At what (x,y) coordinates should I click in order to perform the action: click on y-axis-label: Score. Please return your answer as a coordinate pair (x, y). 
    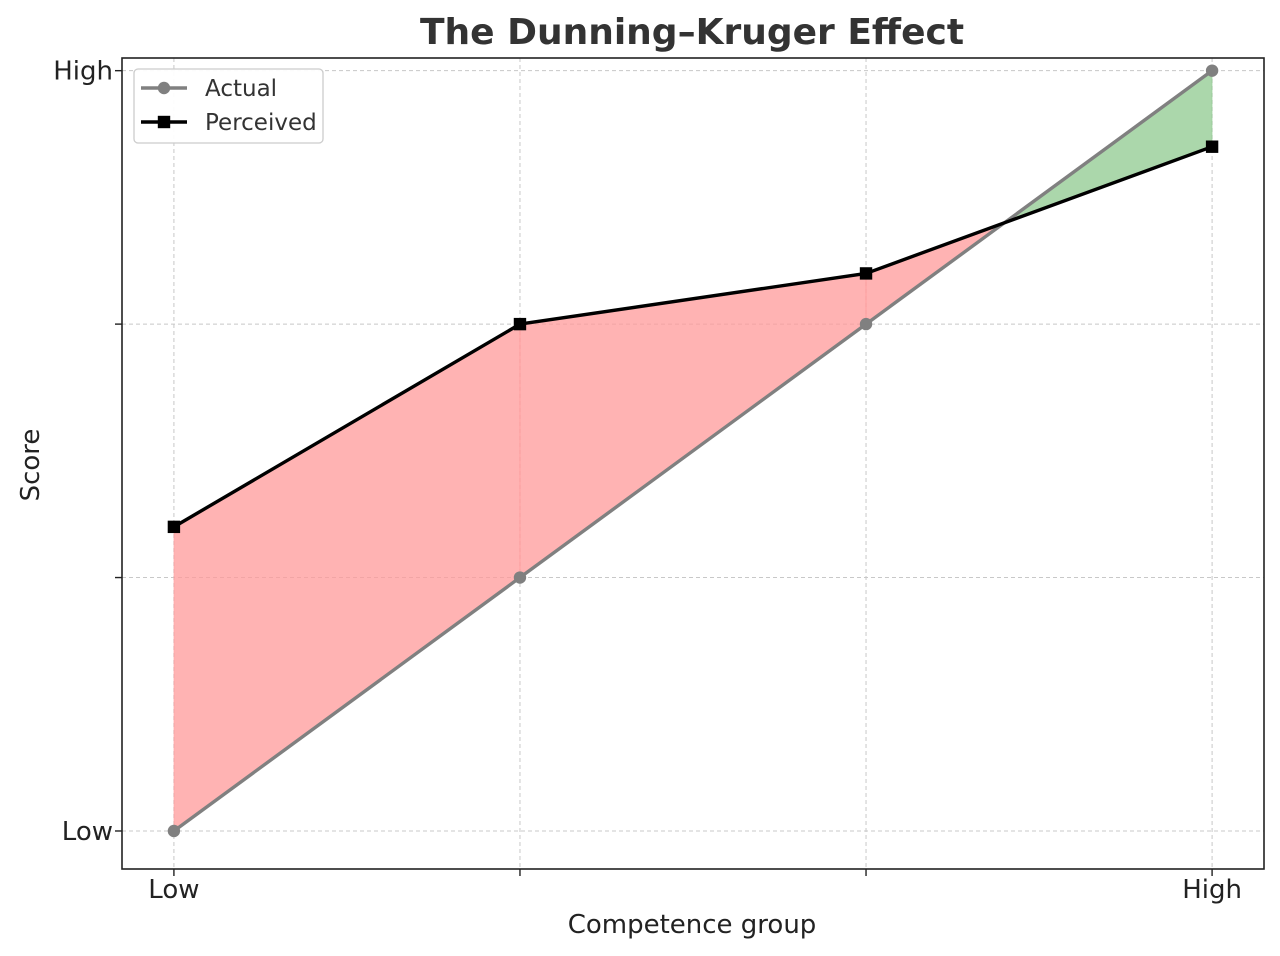
    Looking at the image, I should click on (31, 465).